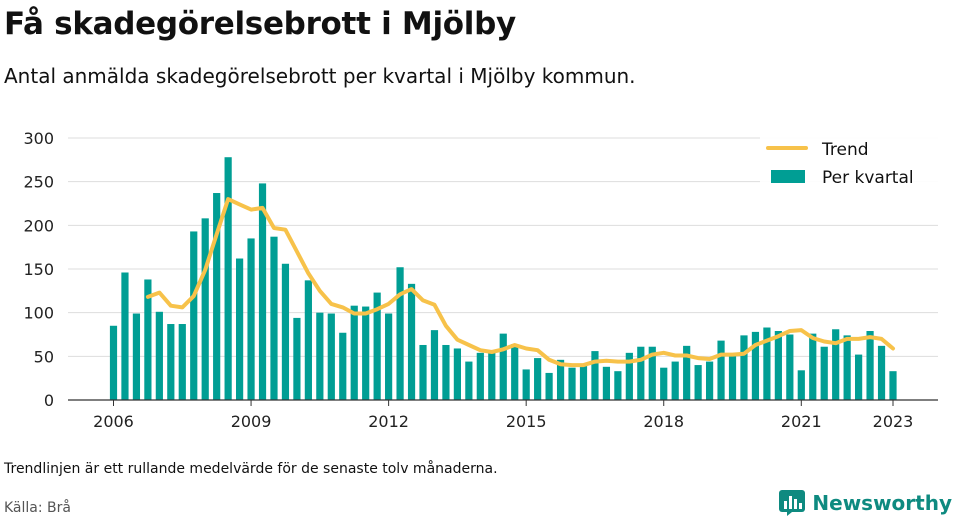  I want to click on legend-bar-label: Per kvartal, so click(868, 178).